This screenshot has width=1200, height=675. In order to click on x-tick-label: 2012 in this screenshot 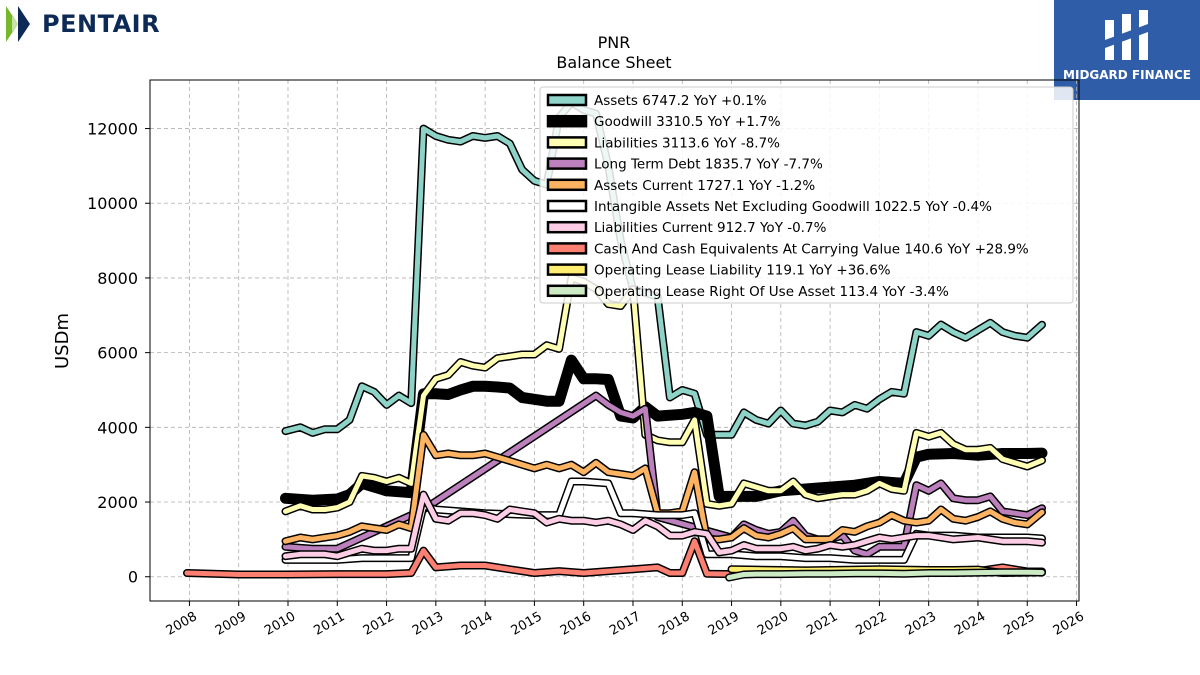, I will do `click(379, 624)`.